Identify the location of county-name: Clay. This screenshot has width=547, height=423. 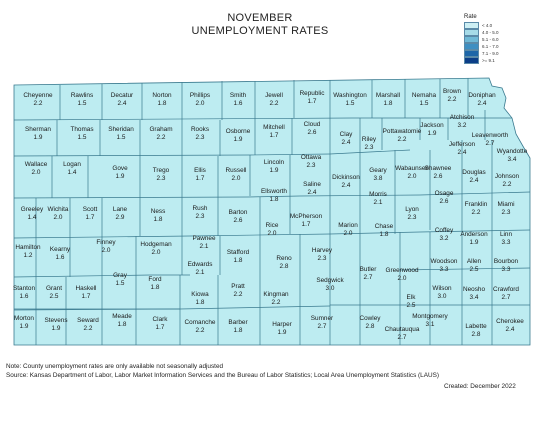
(347, 134).